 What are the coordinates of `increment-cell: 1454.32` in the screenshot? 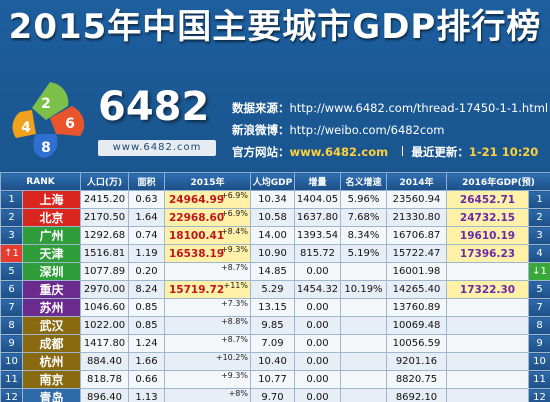 It's located at (317, 289).